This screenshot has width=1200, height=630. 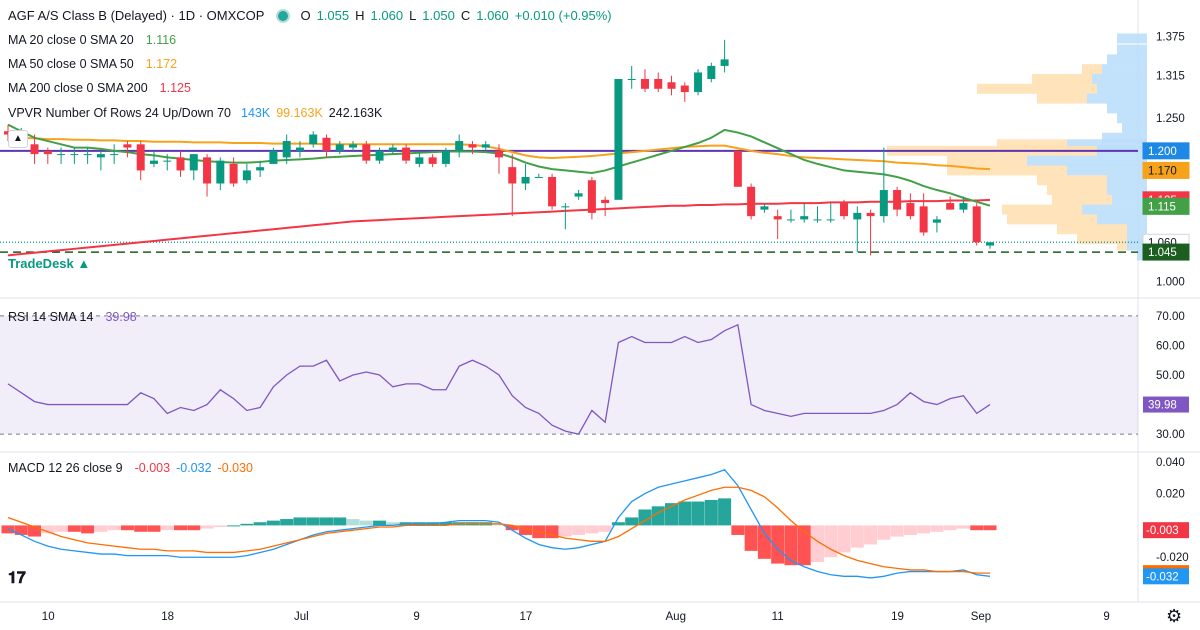 What do you see at coordinates (301, 617) in the screenshot?
I see `time-axis-tick-label: Jul` at bounding box center [301, 617].